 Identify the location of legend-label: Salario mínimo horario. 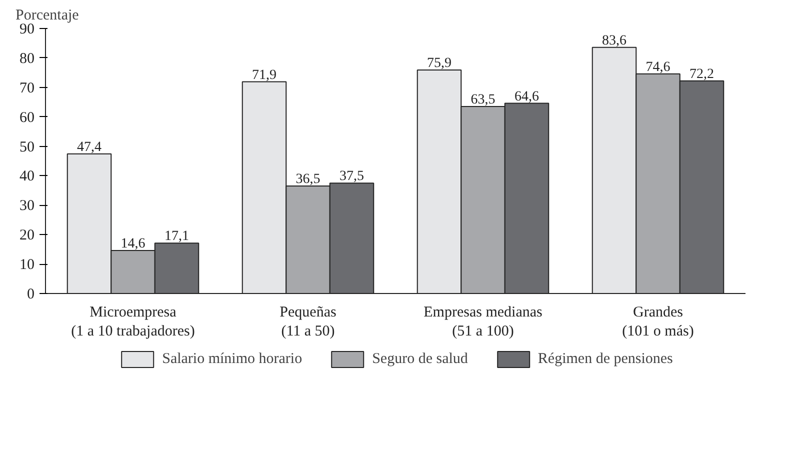
(232, 359).